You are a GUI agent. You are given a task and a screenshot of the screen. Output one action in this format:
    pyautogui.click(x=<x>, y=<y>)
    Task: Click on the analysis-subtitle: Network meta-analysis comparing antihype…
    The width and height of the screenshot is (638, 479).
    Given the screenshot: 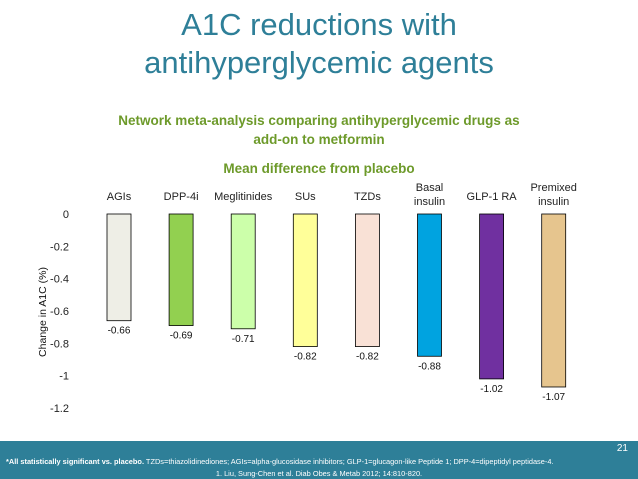 What is the action you would take?
    pyautogui.click(x=319, y=130)
    